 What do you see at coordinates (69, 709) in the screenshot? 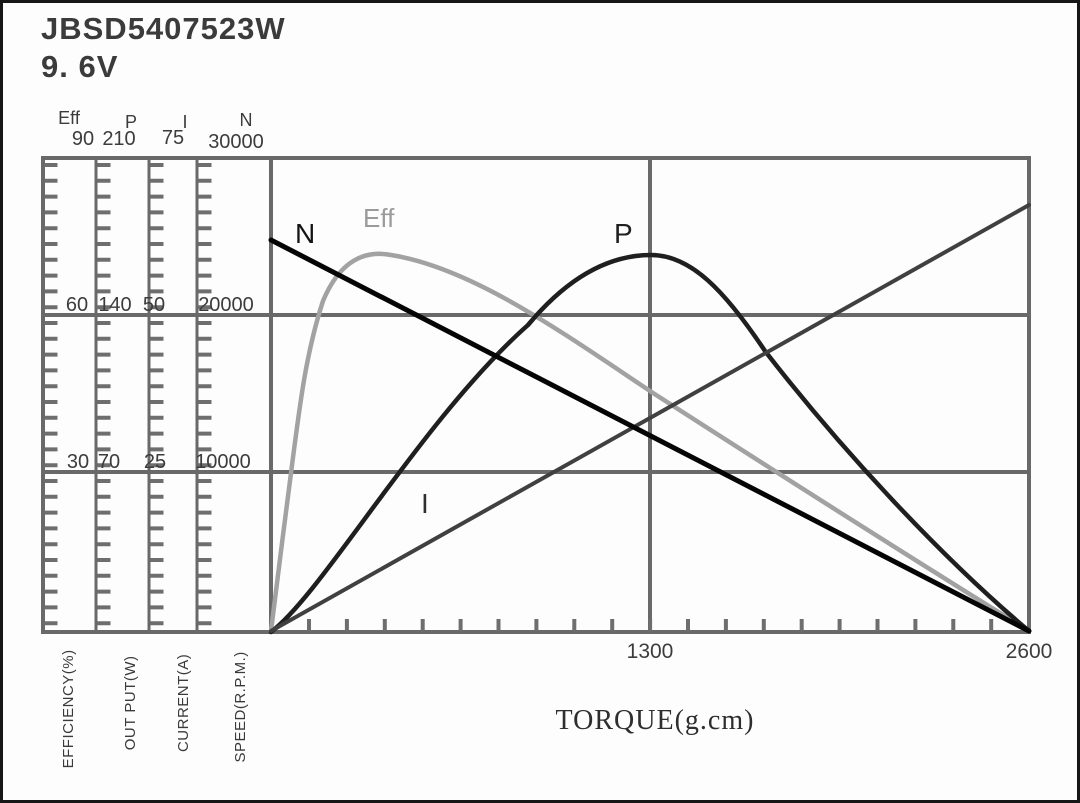
I see `unit-efficiency: EFFICIENCY(%)` at bounding box center [69, 709].